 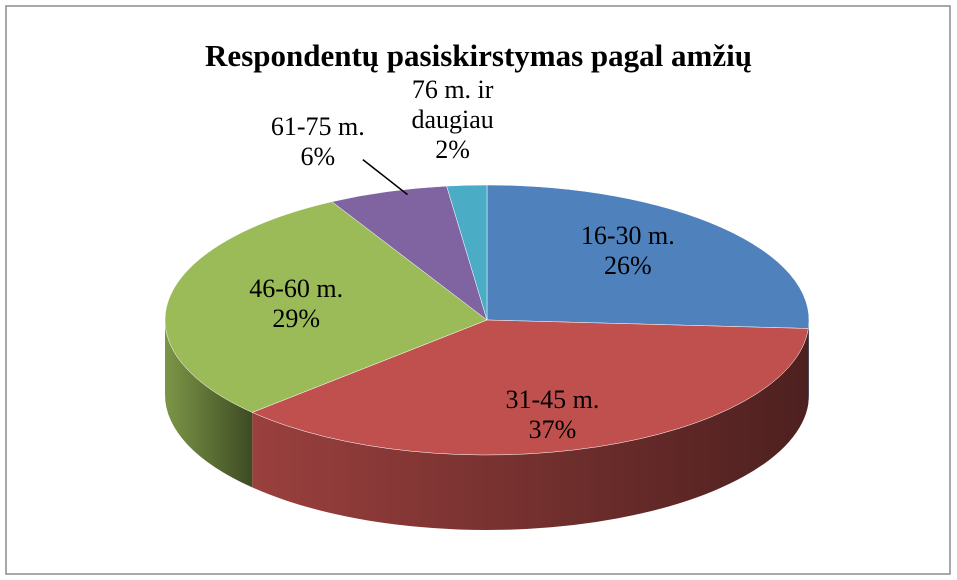 I want to click on value-label: 2%, so click(x=452, y=150).